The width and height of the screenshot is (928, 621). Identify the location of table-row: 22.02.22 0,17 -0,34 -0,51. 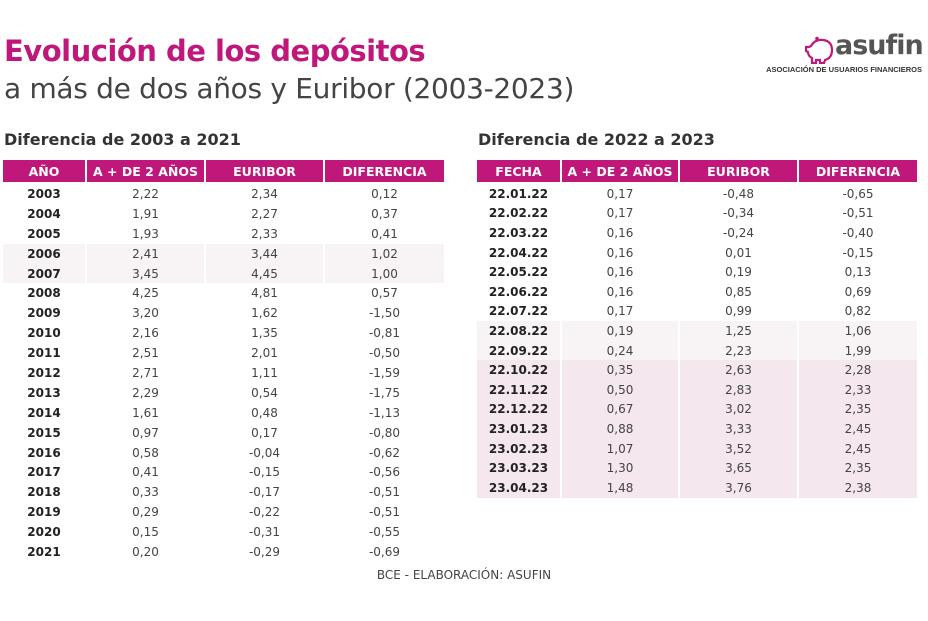
(697, 214).